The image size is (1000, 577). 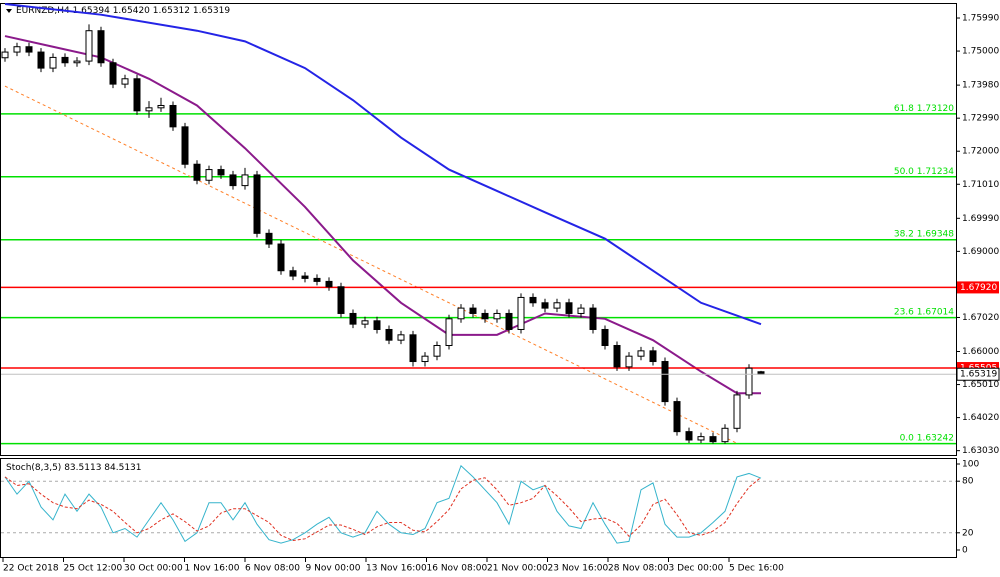 What do you see at coordinates (980, 385) in the screenshot?
I see `y-tick-label: 1.65010` at bounding box center [980, 385].